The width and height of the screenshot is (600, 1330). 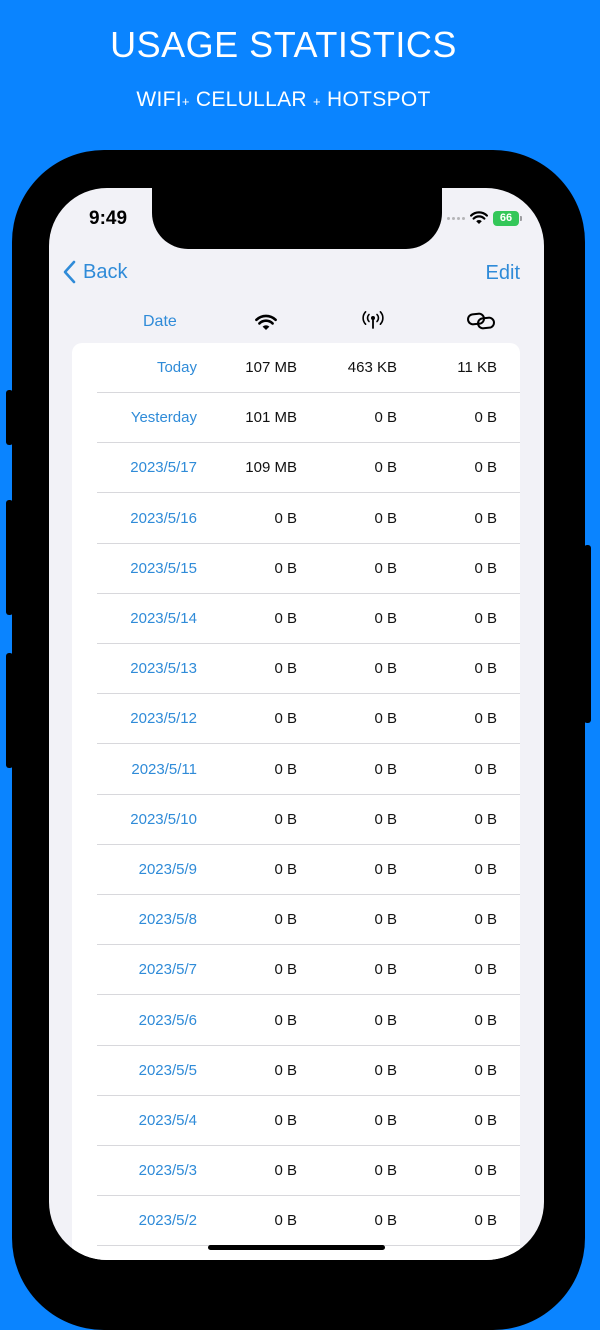 I want to click on promo-subtitle-plus-2: +, so click(x=317, y=101).